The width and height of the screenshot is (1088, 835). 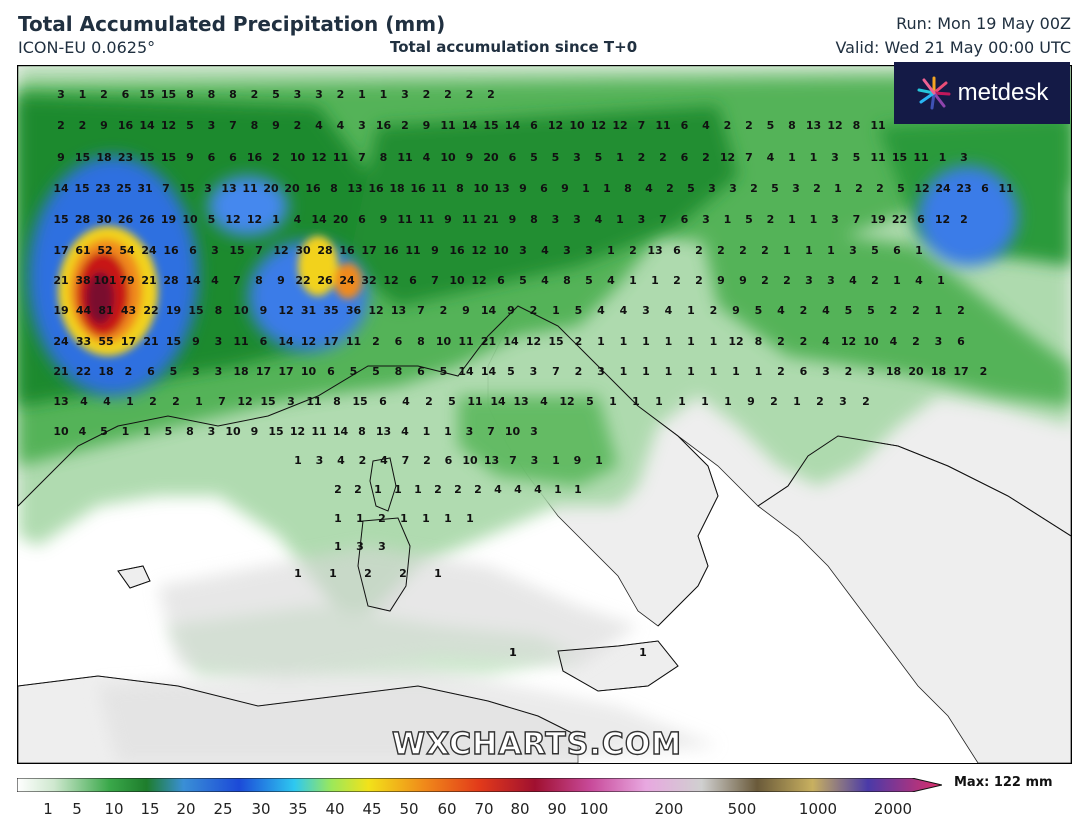 I want to click on colorbar-tick: 15, so click(x=150, y=809).